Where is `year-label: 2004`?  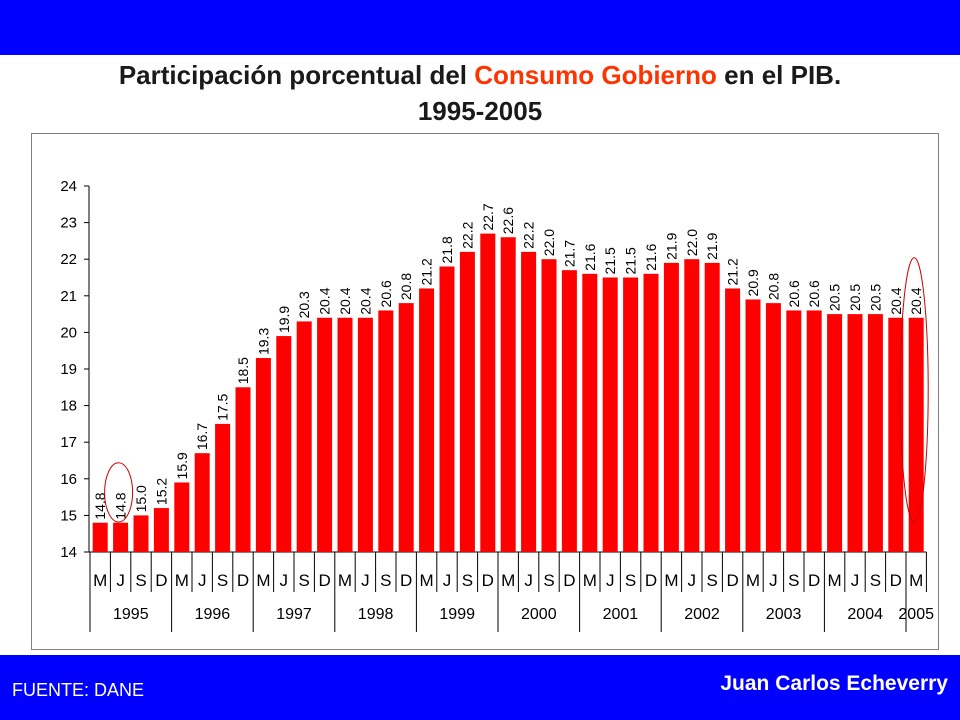
year-label: 2004 is located at coordinates (865, 614).